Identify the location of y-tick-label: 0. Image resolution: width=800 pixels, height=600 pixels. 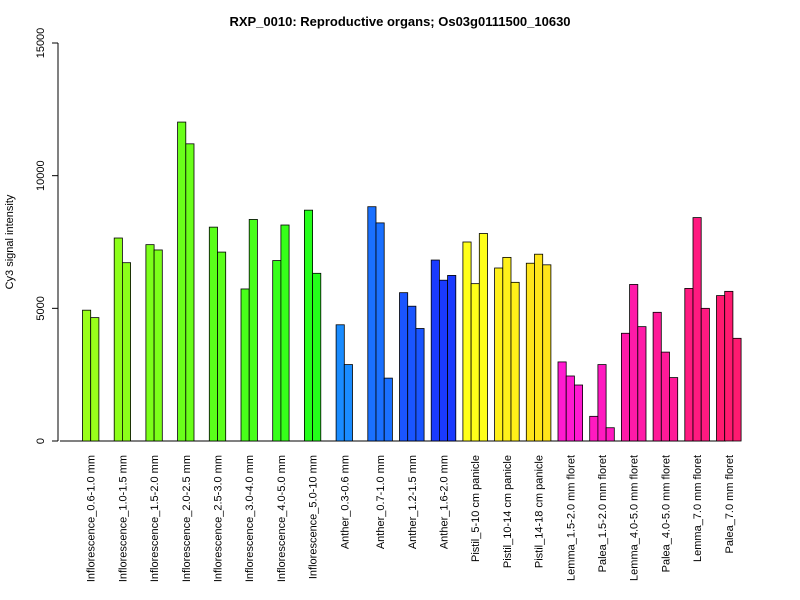
(41, 441).